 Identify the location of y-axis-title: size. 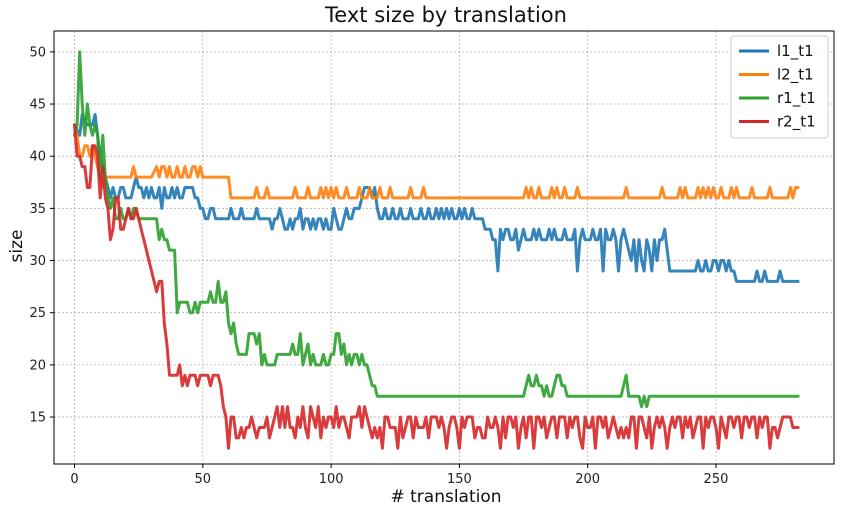
(17, 246).